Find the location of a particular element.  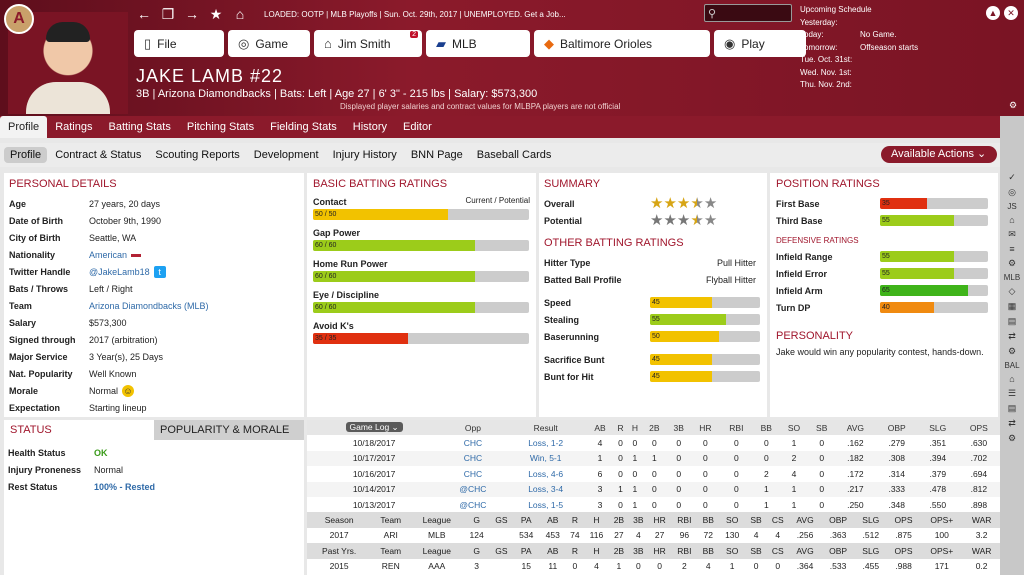

manager-button: ⌂ Jim Smith 2 is located at coordinates (368, 43).